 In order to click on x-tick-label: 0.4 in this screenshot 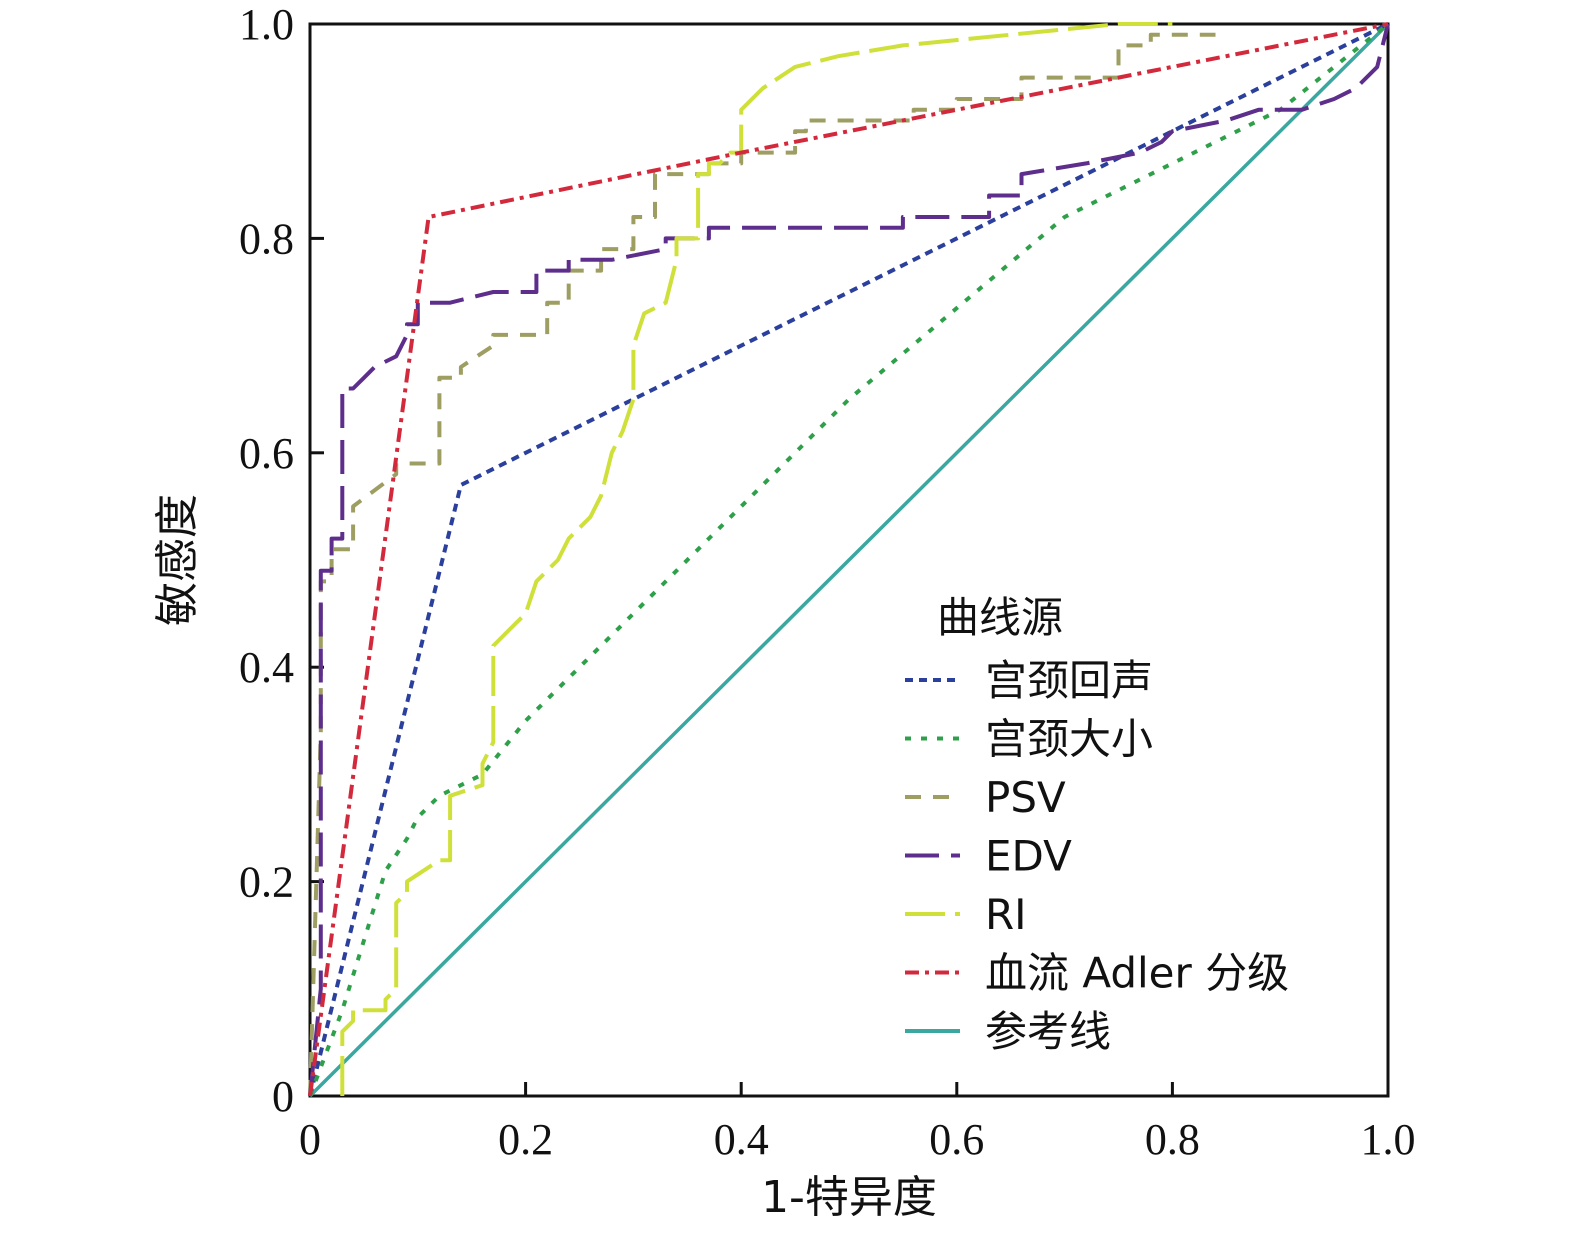, I will do `click(741, 1139)`.